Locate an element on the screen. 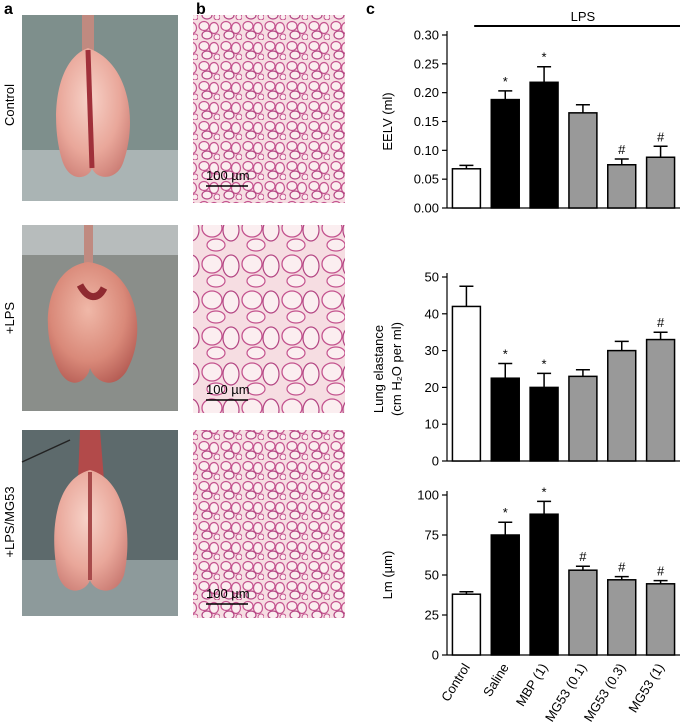 Image resolution: width=685 pixels, height=724 pixels. y-axis-label: EELV (ml) is located at coordinates (387, 121).